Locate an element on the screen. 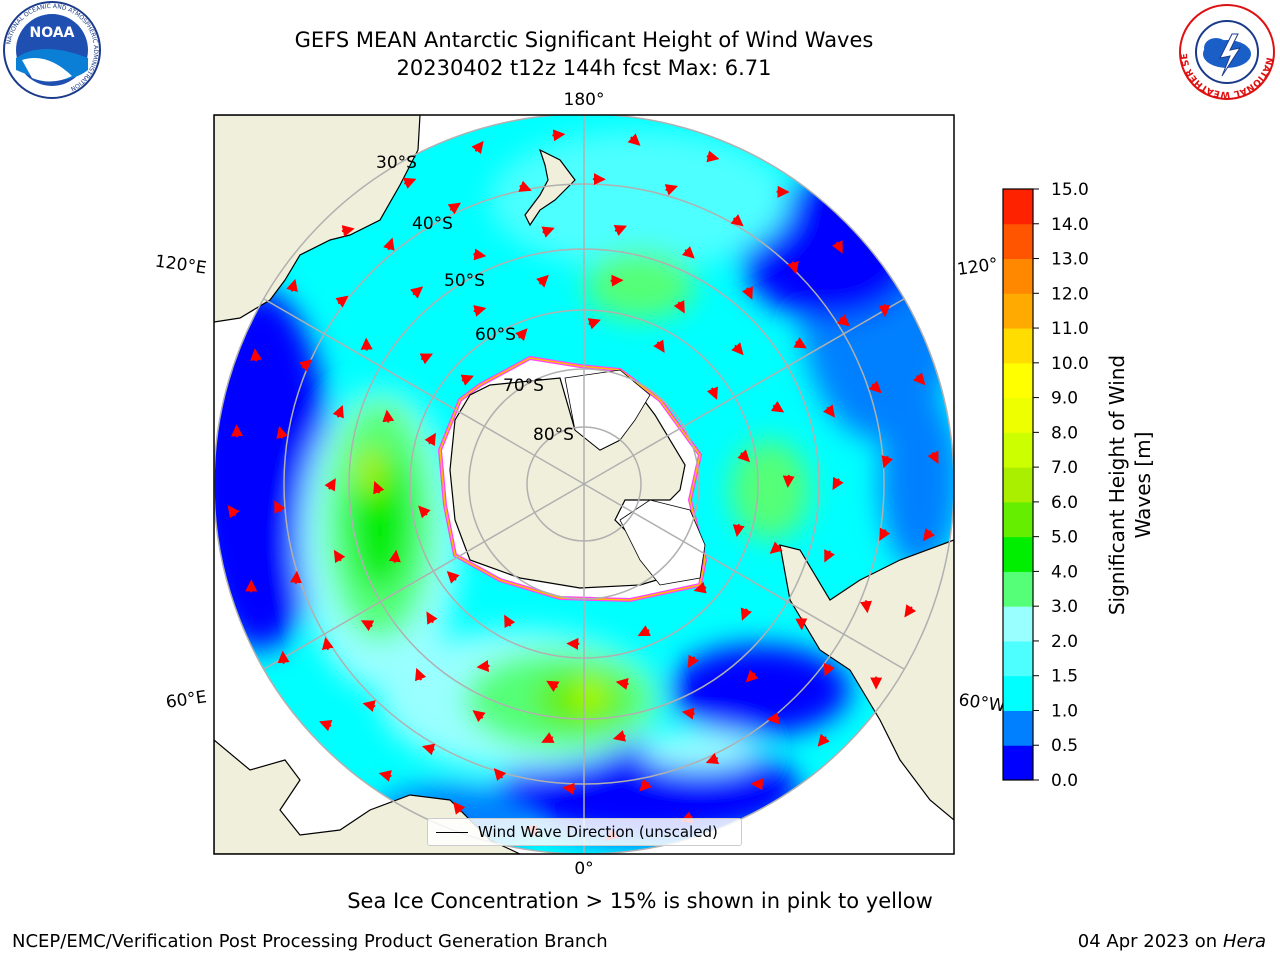 The width and height of the screenshot is (1280, 960). footer-machine: Hera is located at coordinates (1244, 941).